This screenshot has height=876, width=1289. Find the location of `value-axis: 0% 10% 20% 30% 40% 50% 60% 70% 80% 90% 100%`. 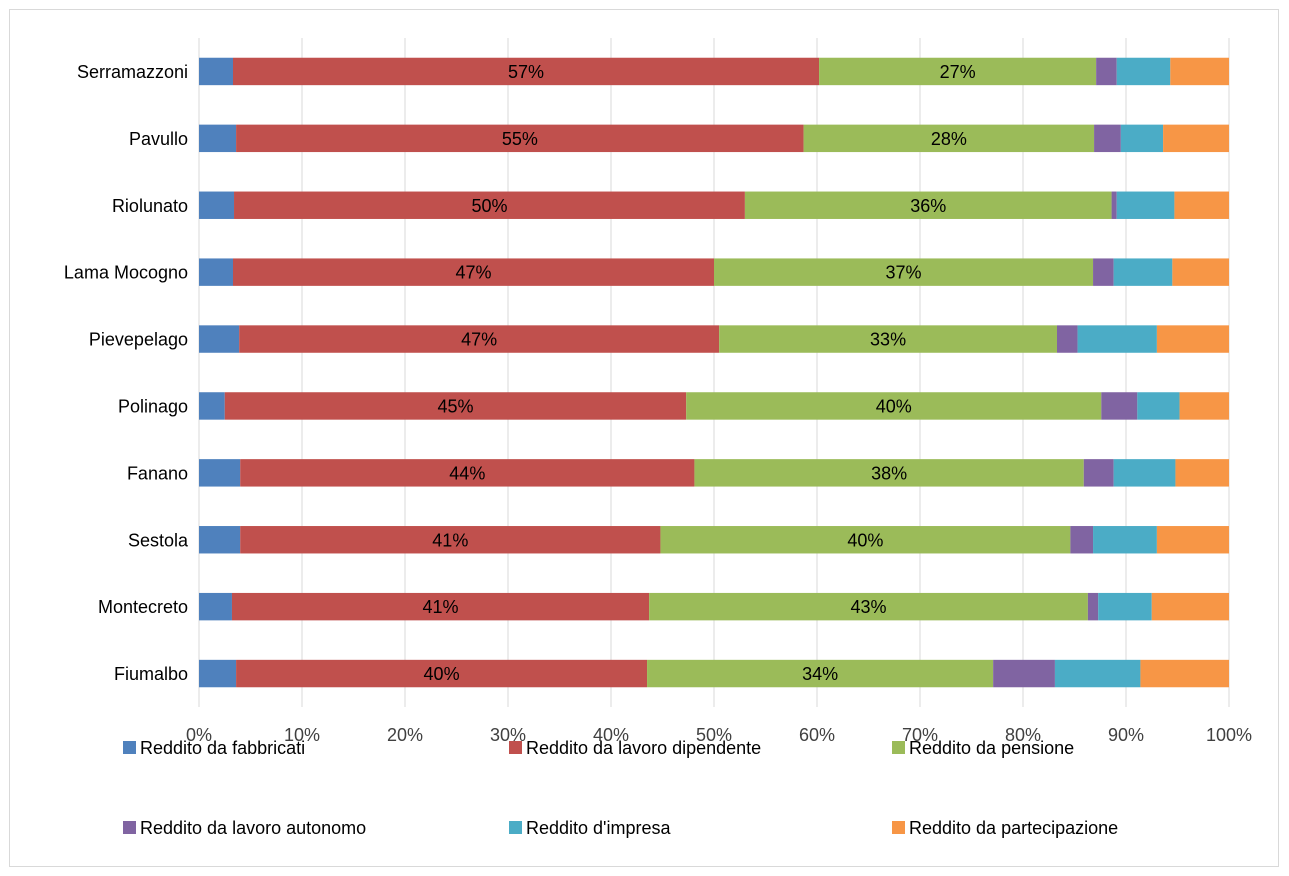

value-axis: 0% 10% 20% 30% 40% 50% 60% 70% 80% 90% 100% is located at coordinates (719, 735).